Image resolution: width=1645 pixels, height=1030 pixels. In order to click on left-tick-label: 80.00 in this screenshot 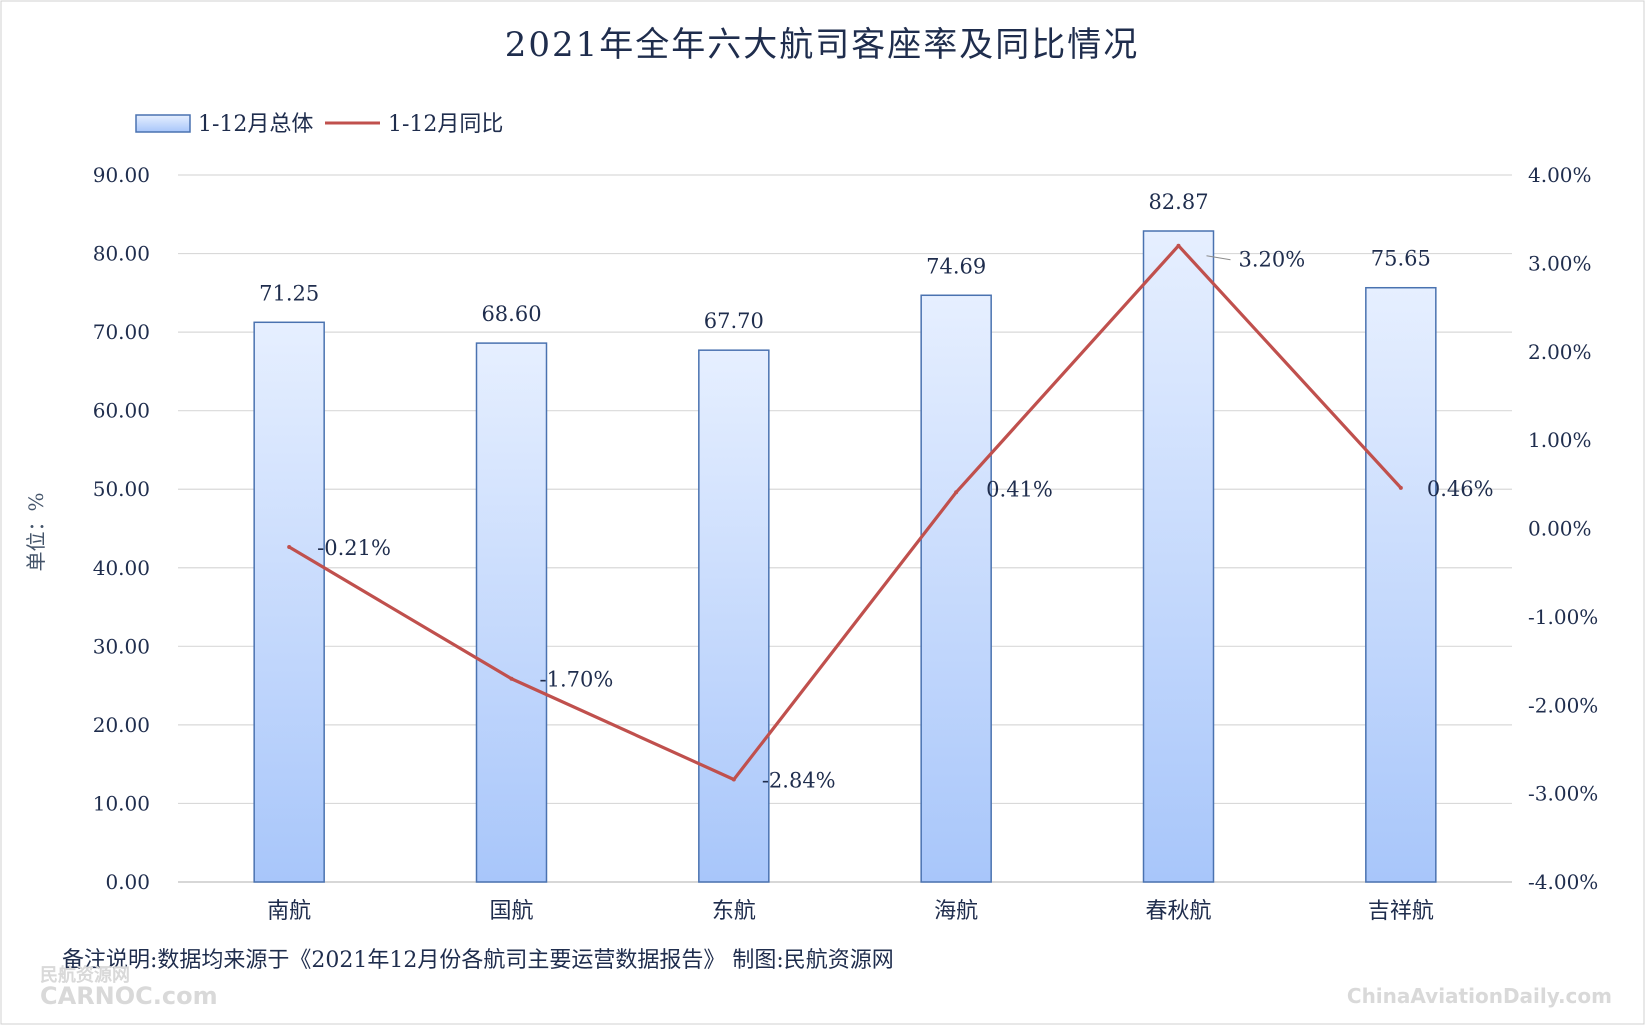, I will do `click(121, 254)`.